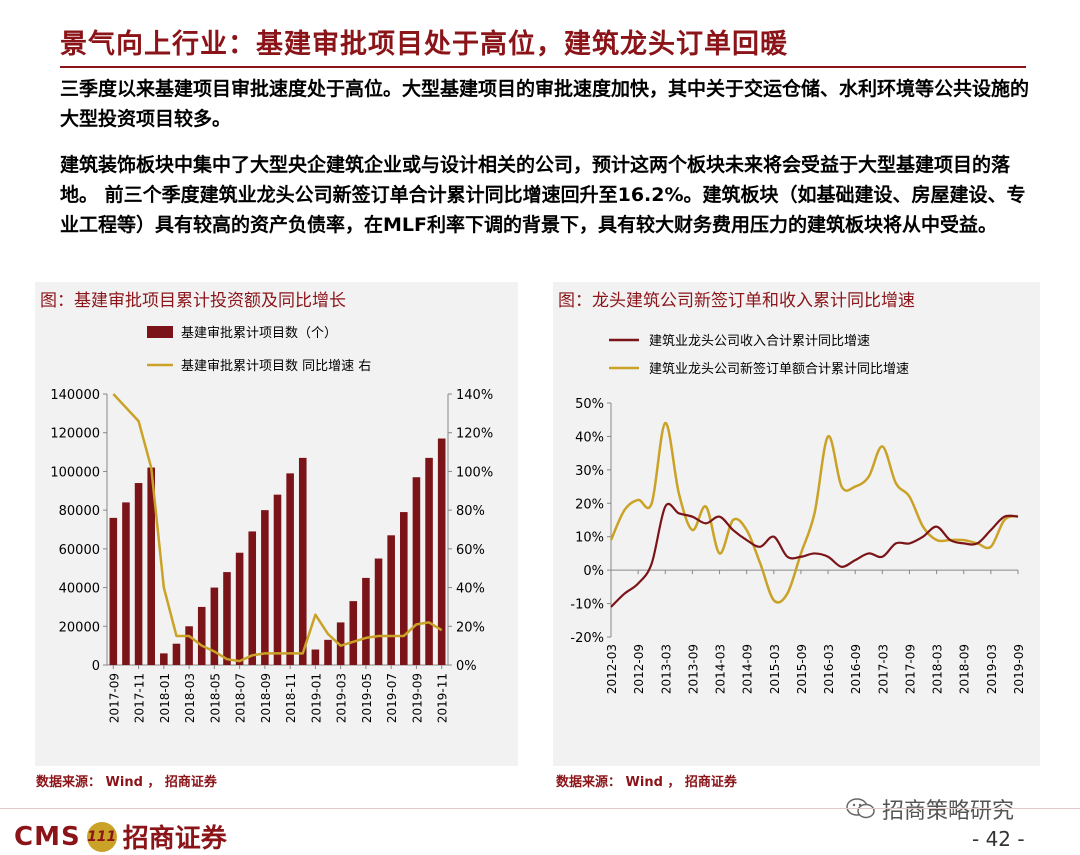 The width and height of the screenshot is (1080, 855). Describe the element at coordinates (736, 301) in the screenshot. I see `right-chart-title: 图：龙头建筑公司新签订单和收入累计同比增速` at that location.